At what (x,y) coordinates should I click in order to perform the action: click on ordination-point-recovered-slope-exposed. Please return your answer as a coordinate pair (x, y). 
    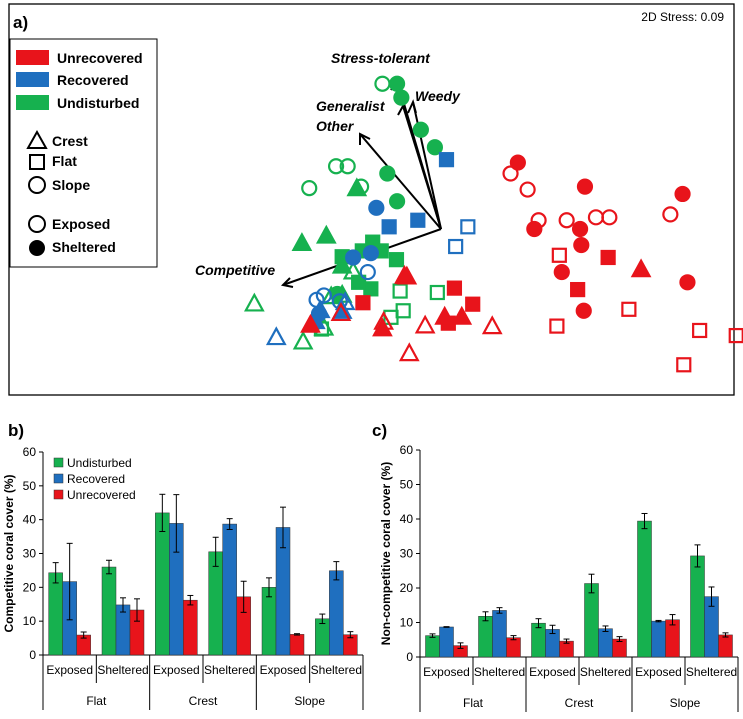
    Looking at the image, I should click on (367, 272).